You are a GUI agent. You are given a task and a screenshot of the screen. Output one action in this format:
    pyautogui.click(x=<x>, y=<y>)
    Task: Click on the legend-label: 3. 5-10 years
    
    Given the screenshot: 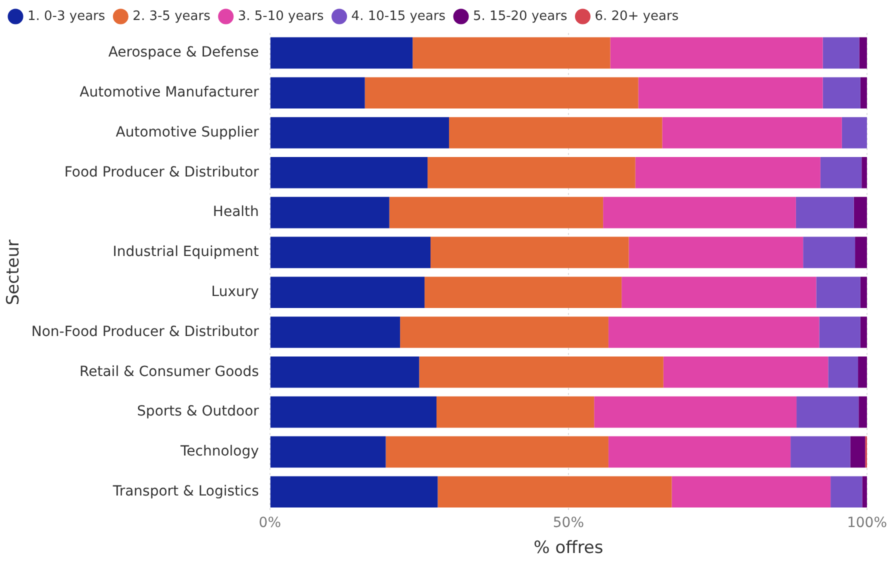 What is the action you would take?
    pyautogui.click(x=281, y=16)
    